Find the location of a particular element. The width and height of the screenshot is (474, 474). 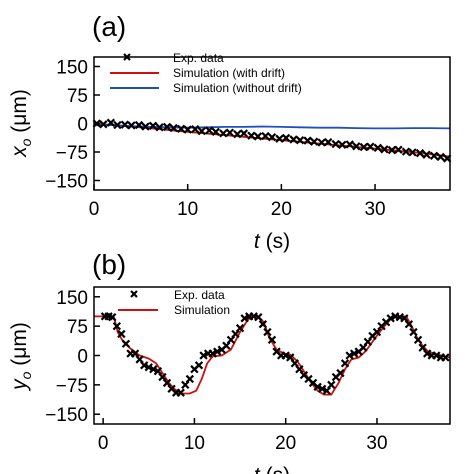

panel-a-xtick-label-0: 0 is located at coordinates (94, 209).